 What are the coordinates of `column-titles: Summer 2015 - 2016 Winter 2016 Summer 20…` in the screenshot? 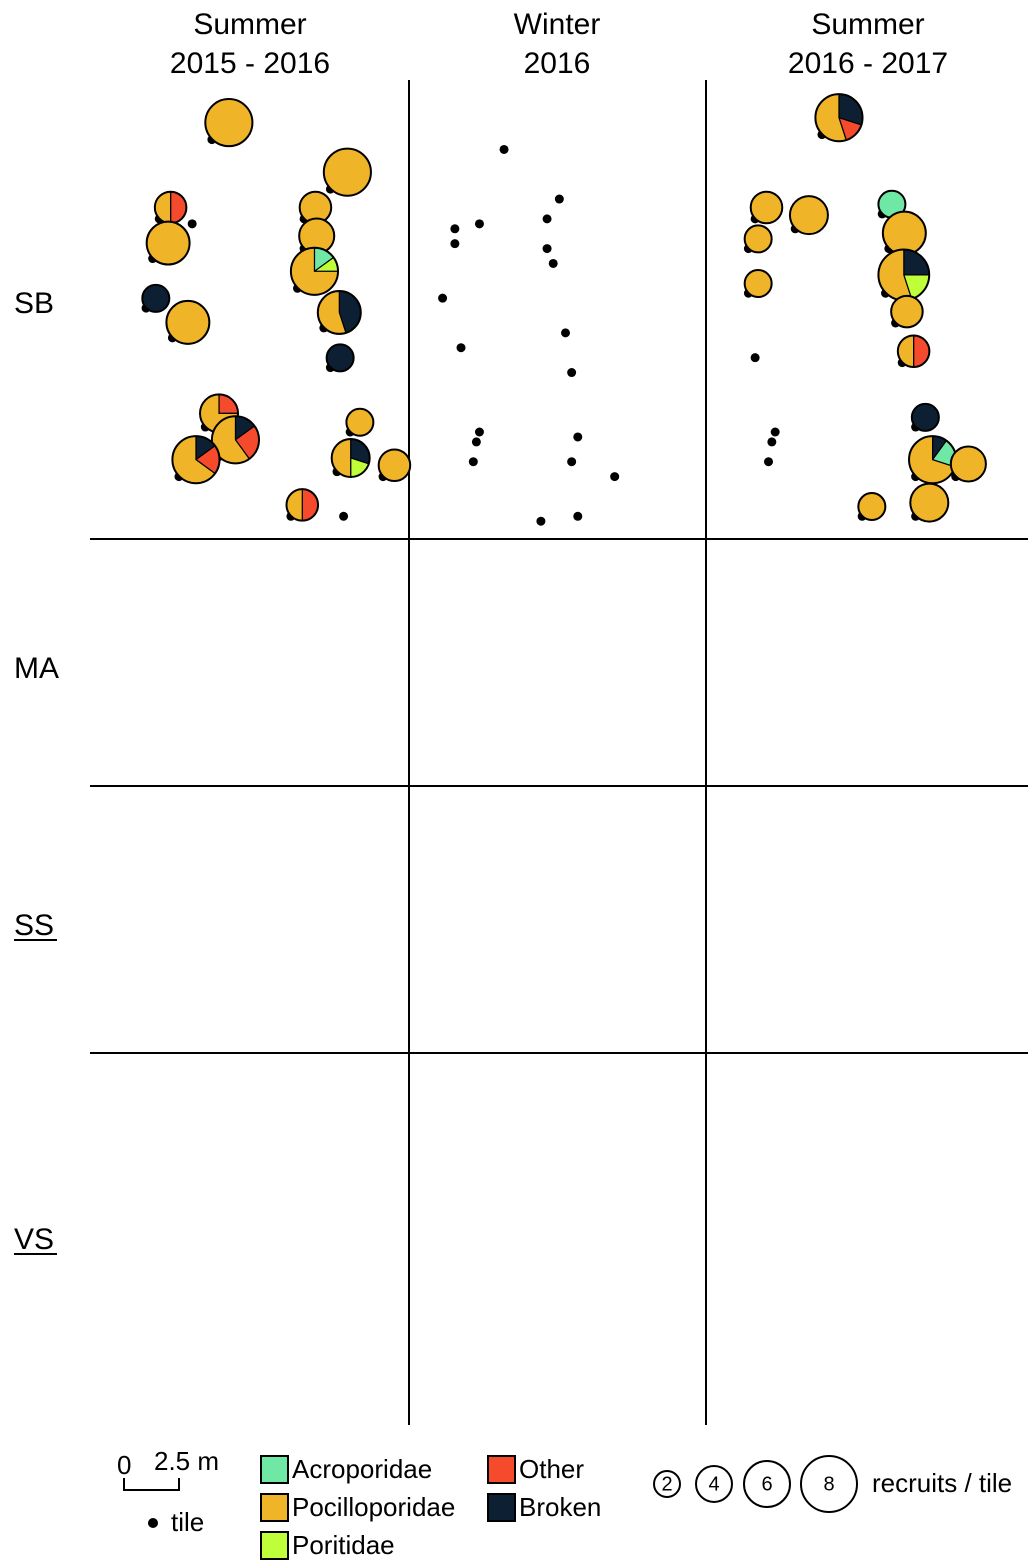 It's located at (559, 44).